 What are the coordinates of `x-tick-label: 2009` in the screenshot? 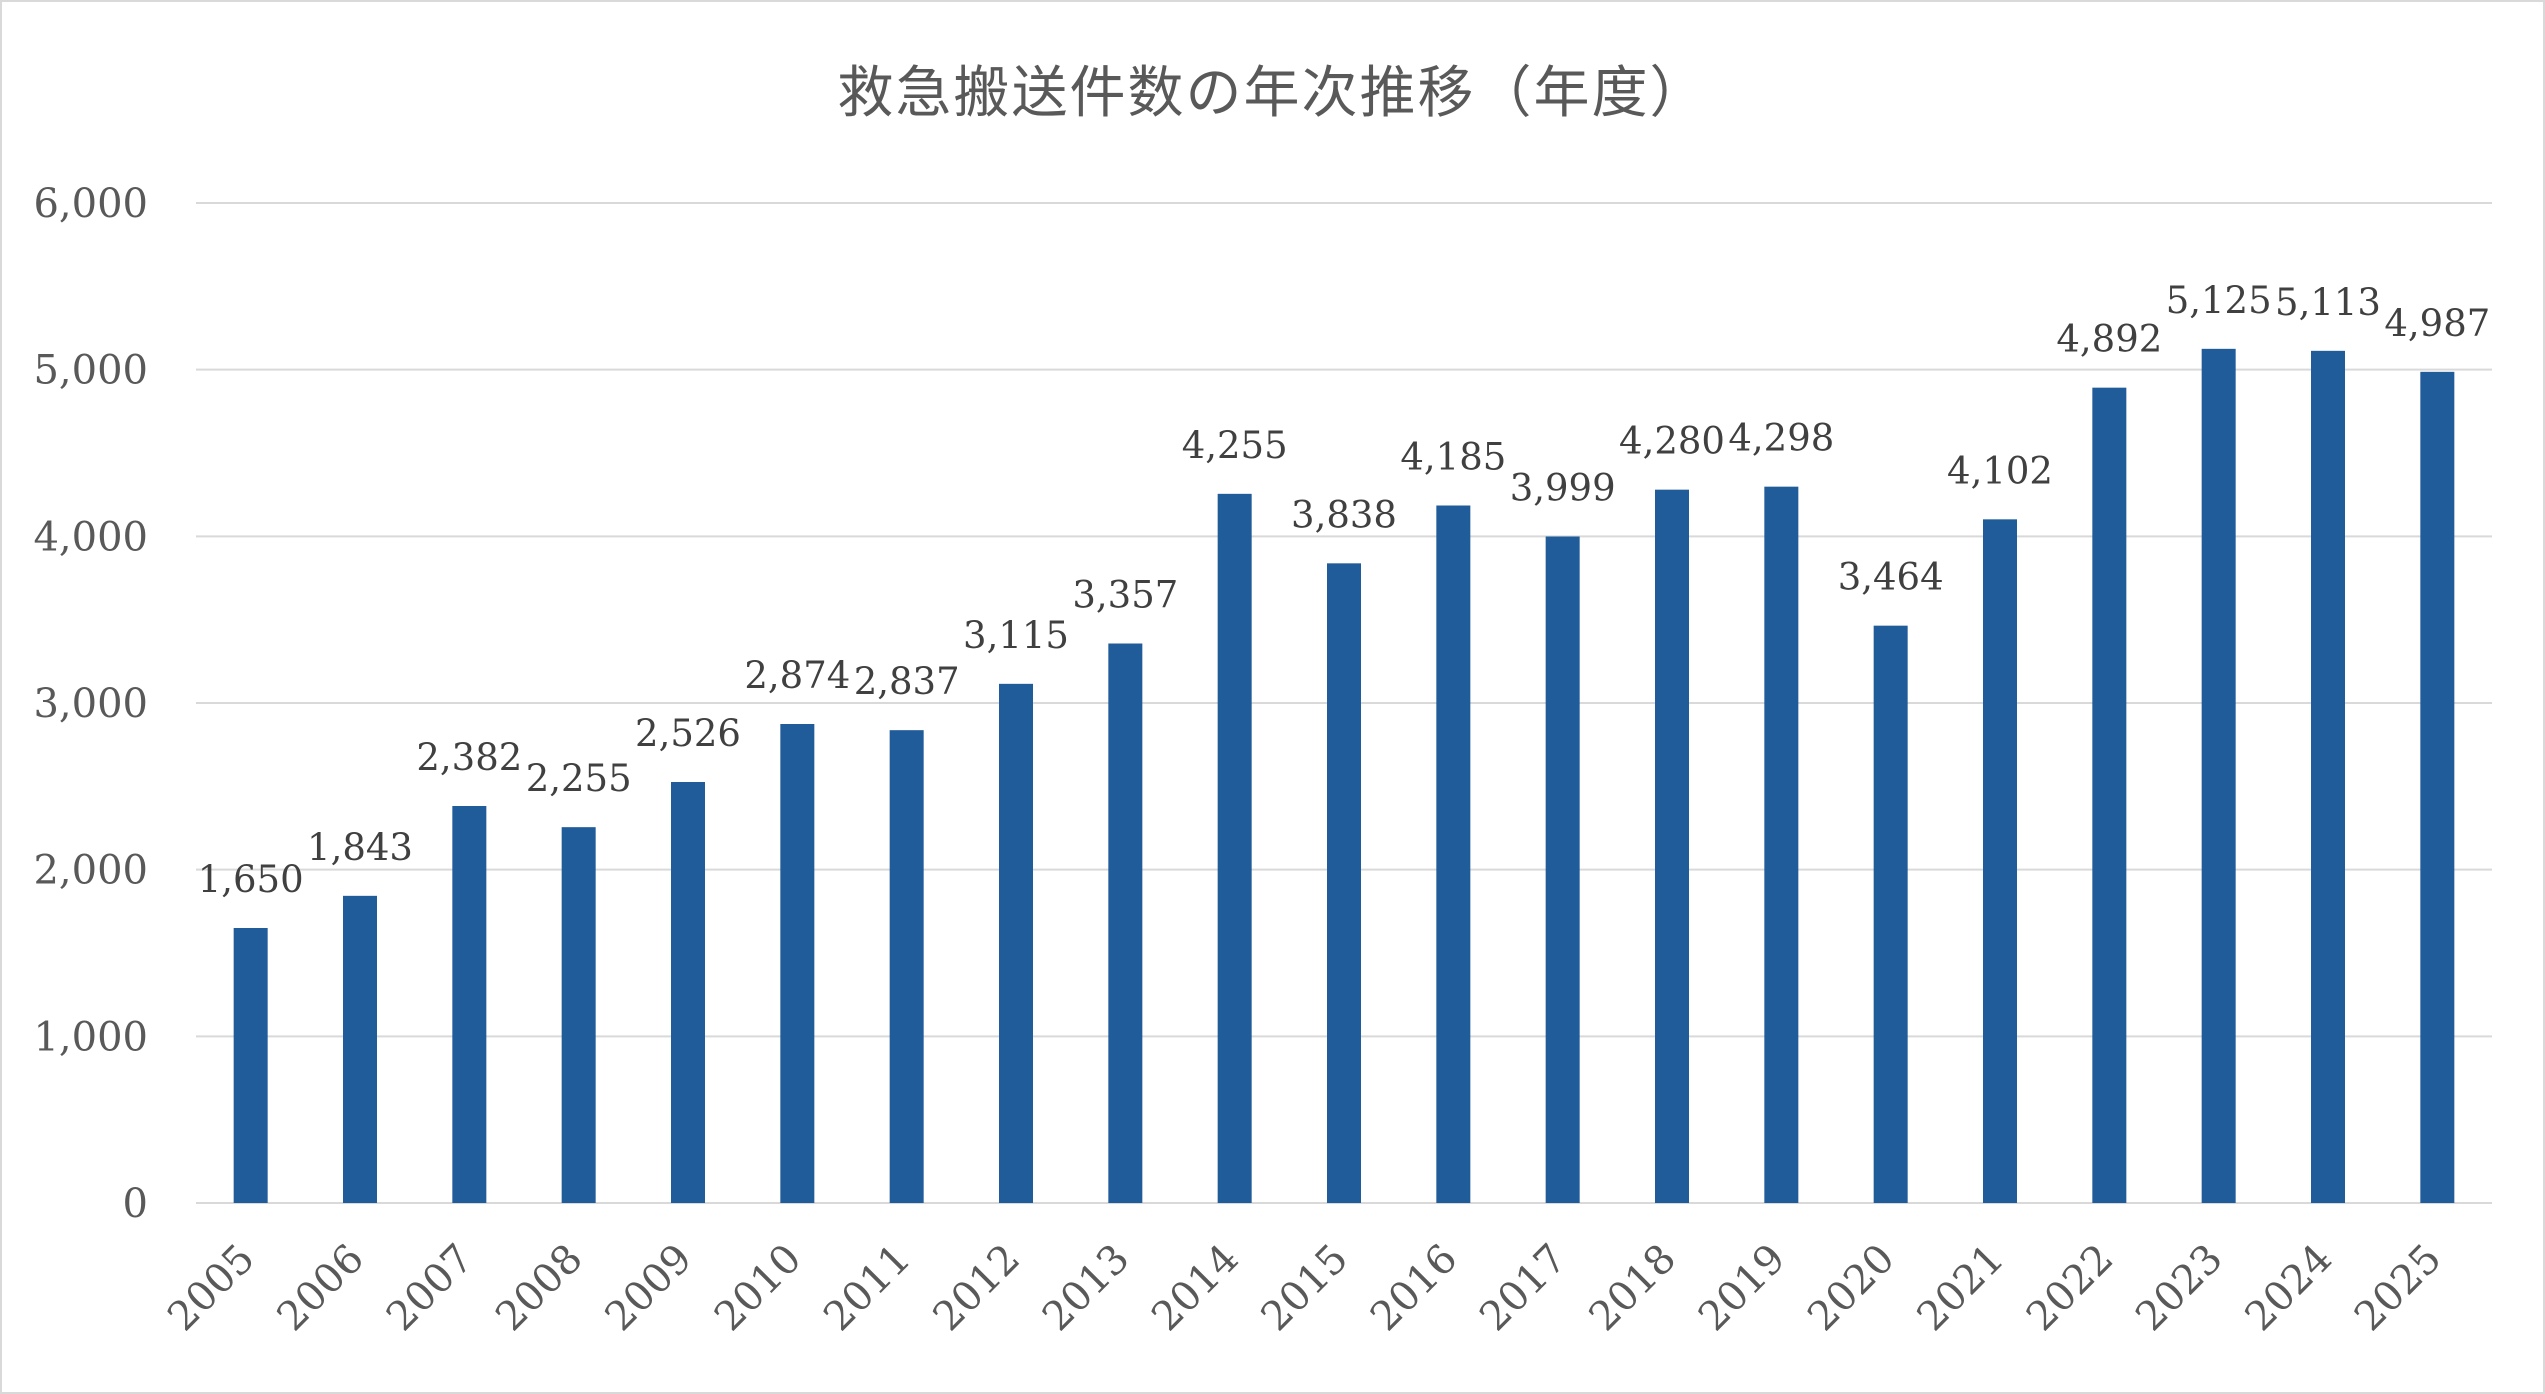 It's located at (649, 1288).